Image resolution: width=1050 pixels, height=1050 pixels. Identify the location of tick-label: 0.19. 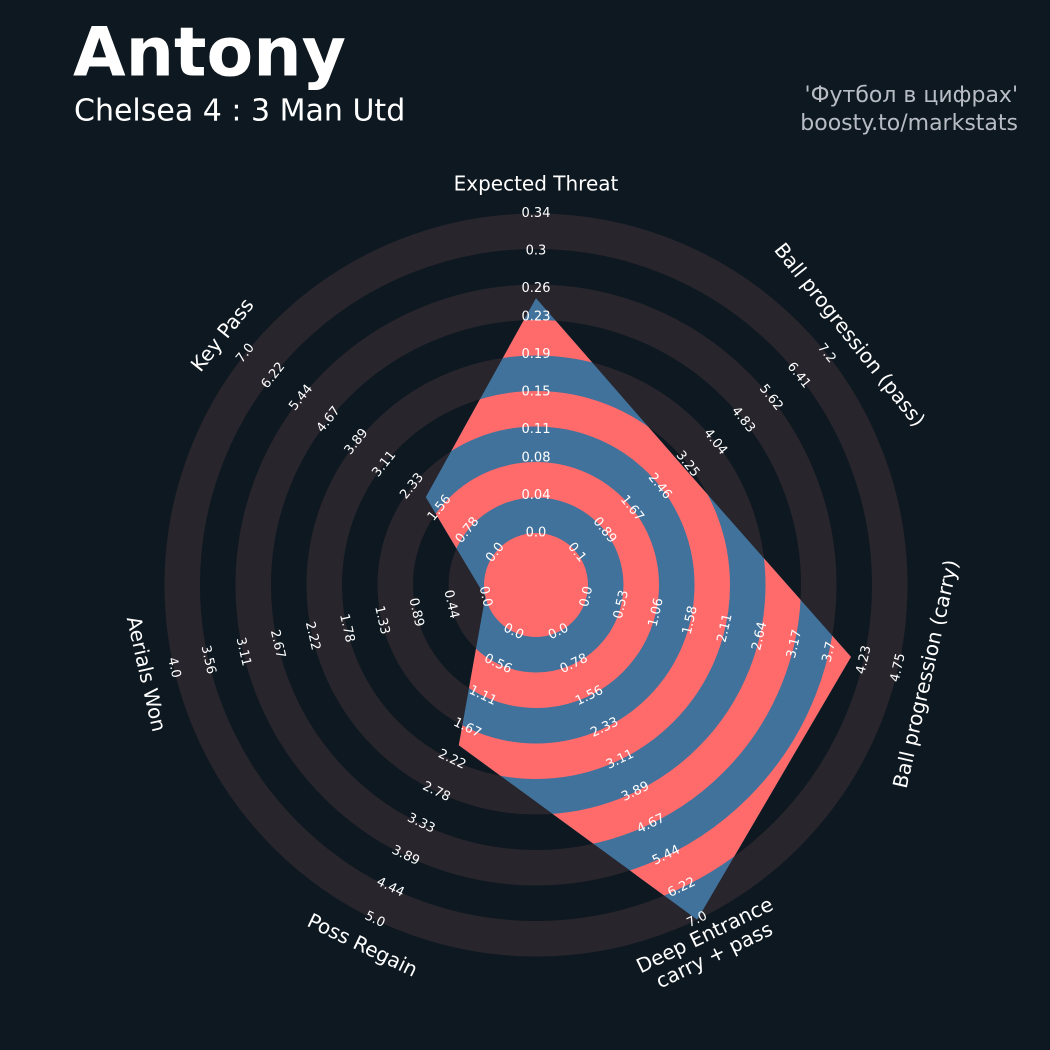
(536, 354).